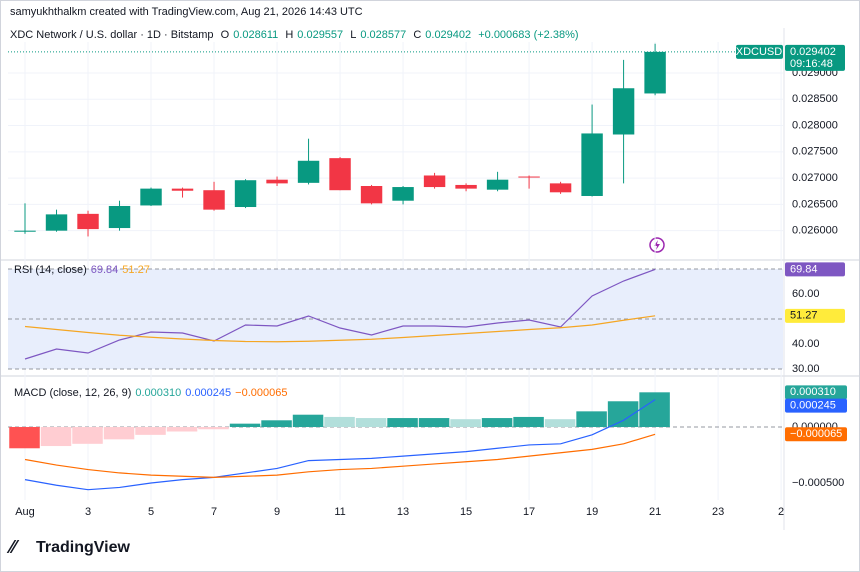 The image size is (860, 572). I want to click on y-tick-label: 40.00, so click(806, 344).